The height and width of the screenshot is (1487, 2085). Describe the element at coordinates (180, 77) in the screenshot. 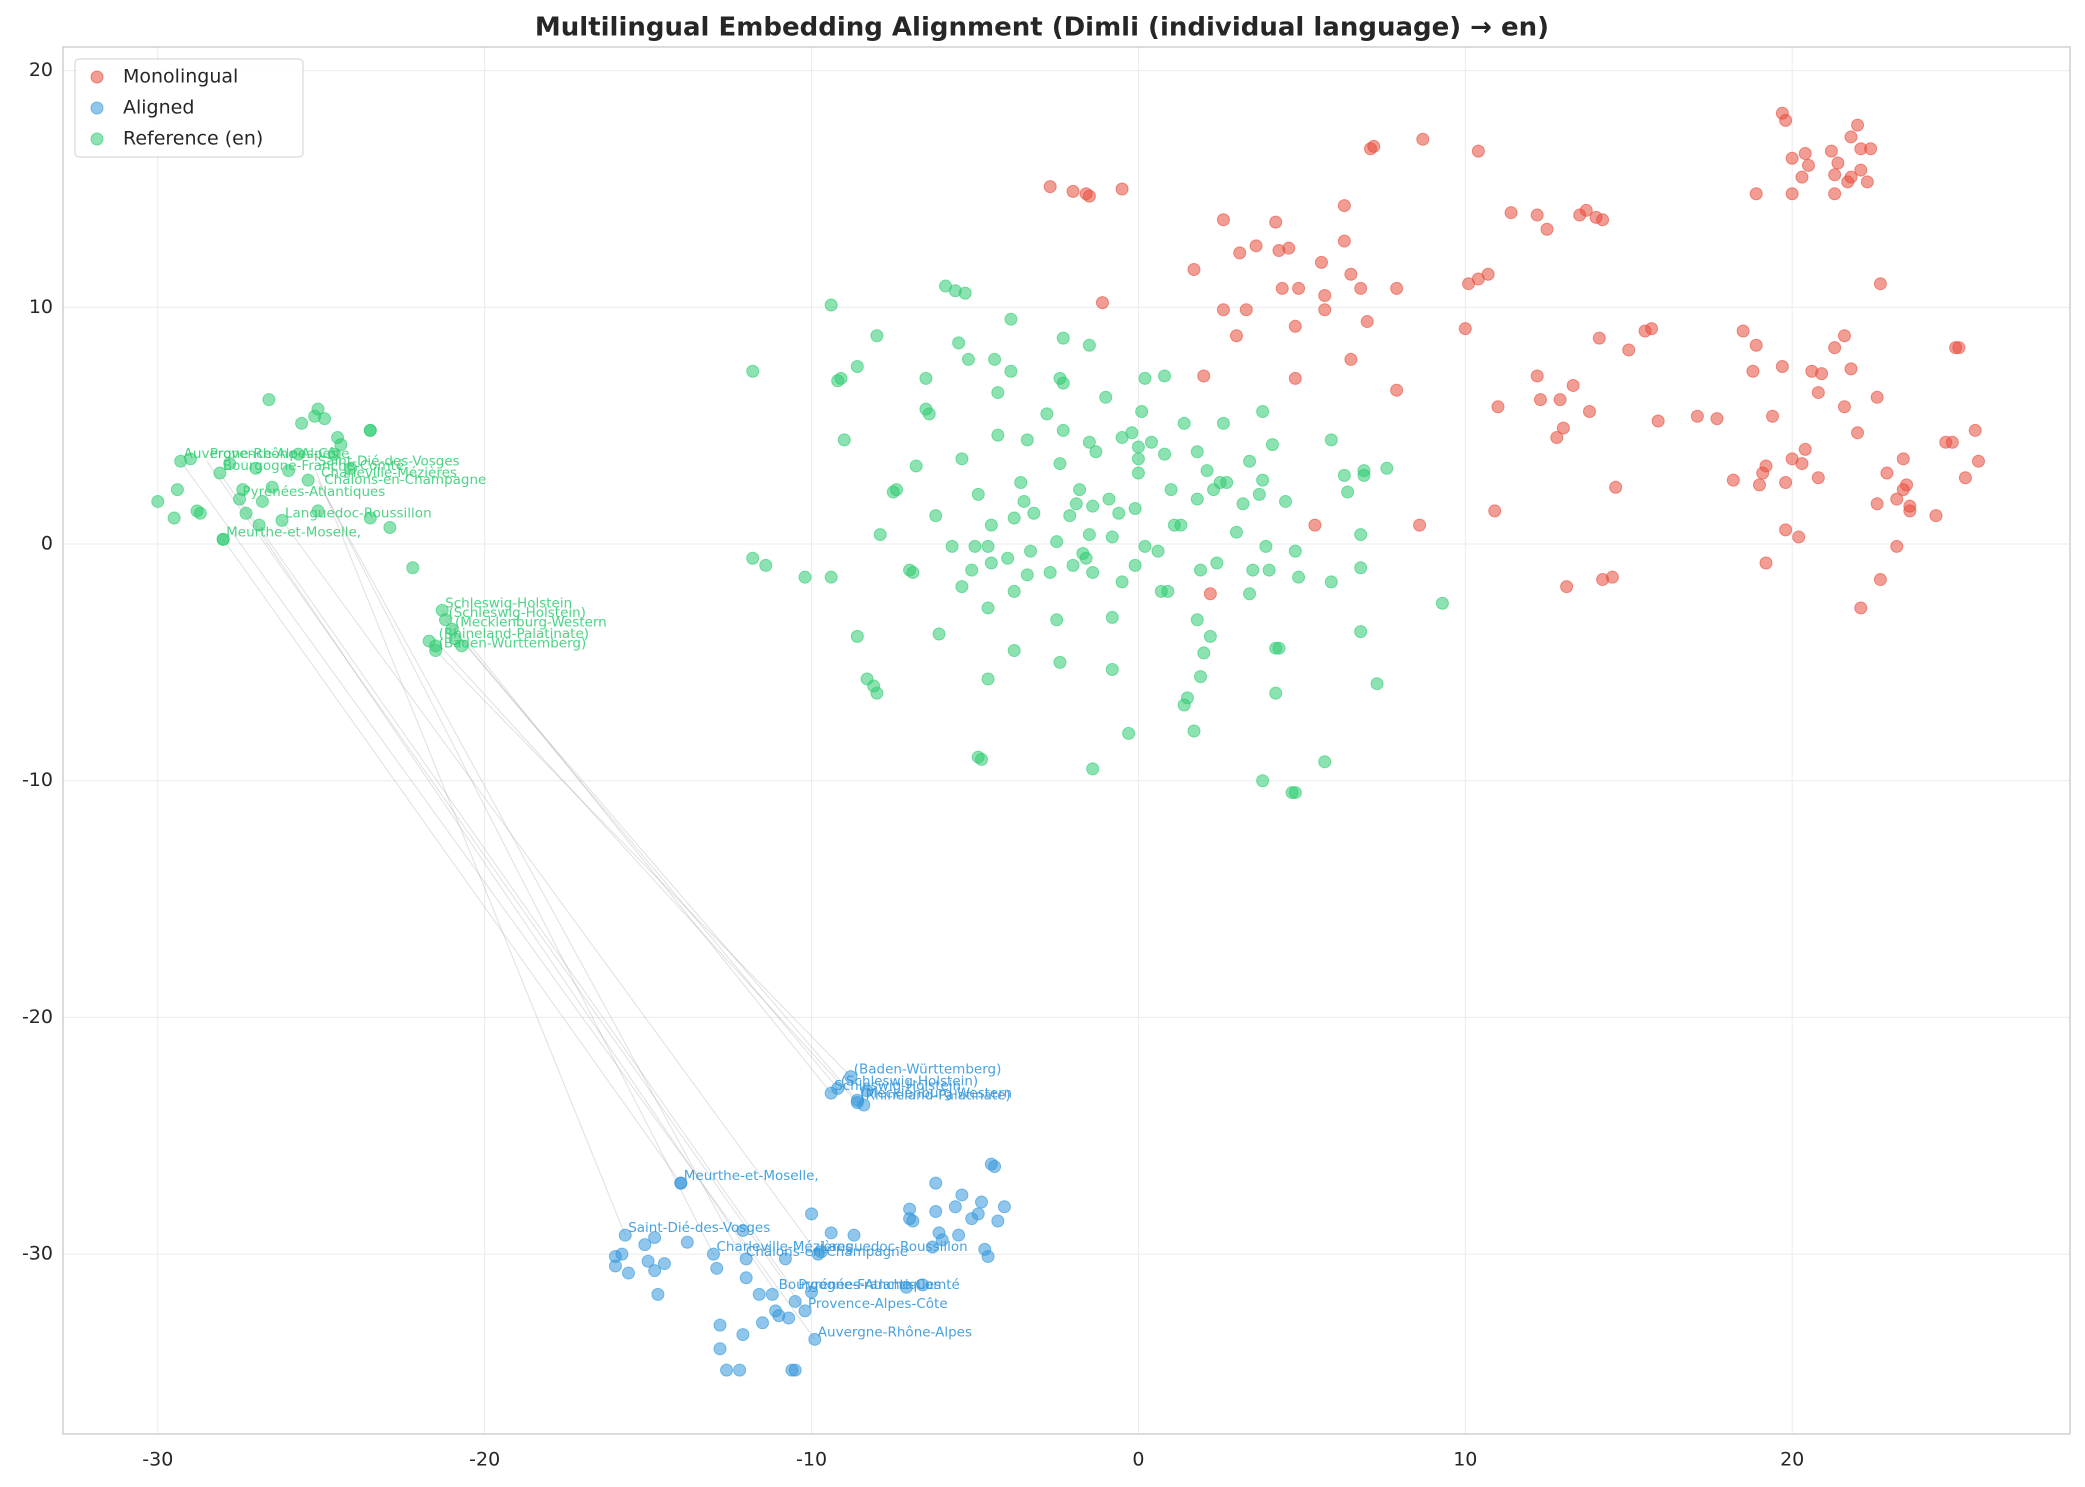

I see `legend-label: Monolingual` at that location.